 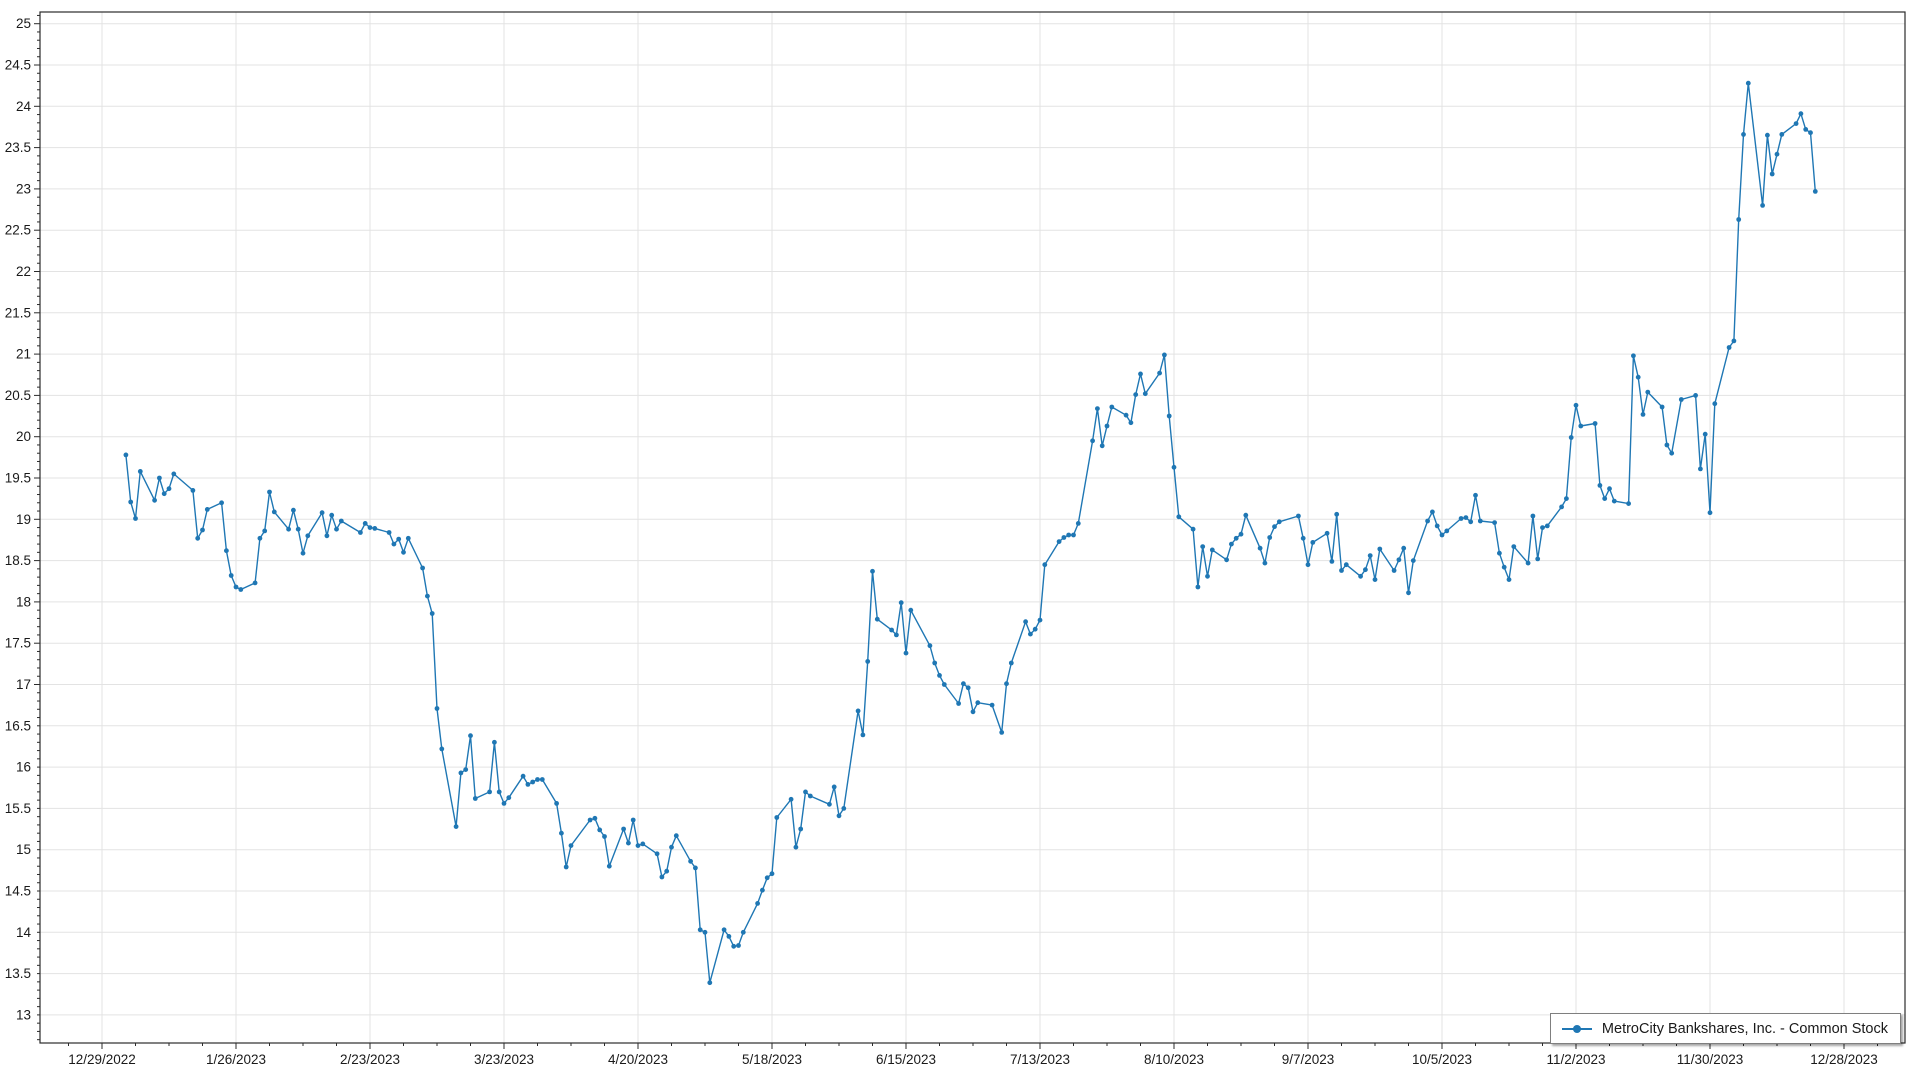 I want to click on x-axis-tick-label: 5/18/2023, so click(x=772, y=1059).